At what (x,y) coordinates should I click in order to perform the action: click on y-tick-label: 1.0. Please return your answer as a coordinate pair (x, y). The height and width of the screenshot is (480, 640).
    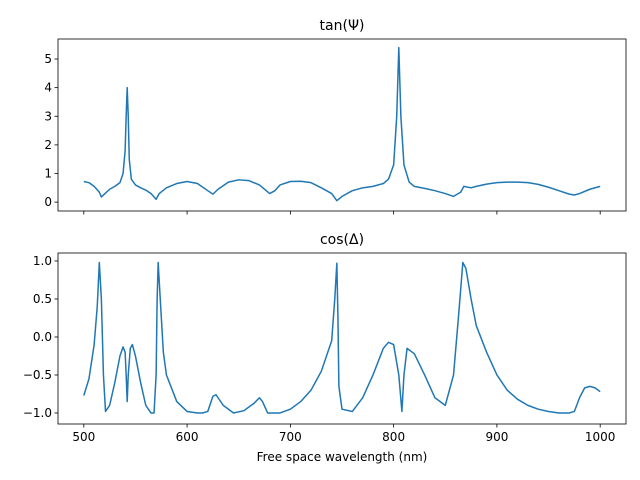
    Looking at the image, I should click on (42, 261).